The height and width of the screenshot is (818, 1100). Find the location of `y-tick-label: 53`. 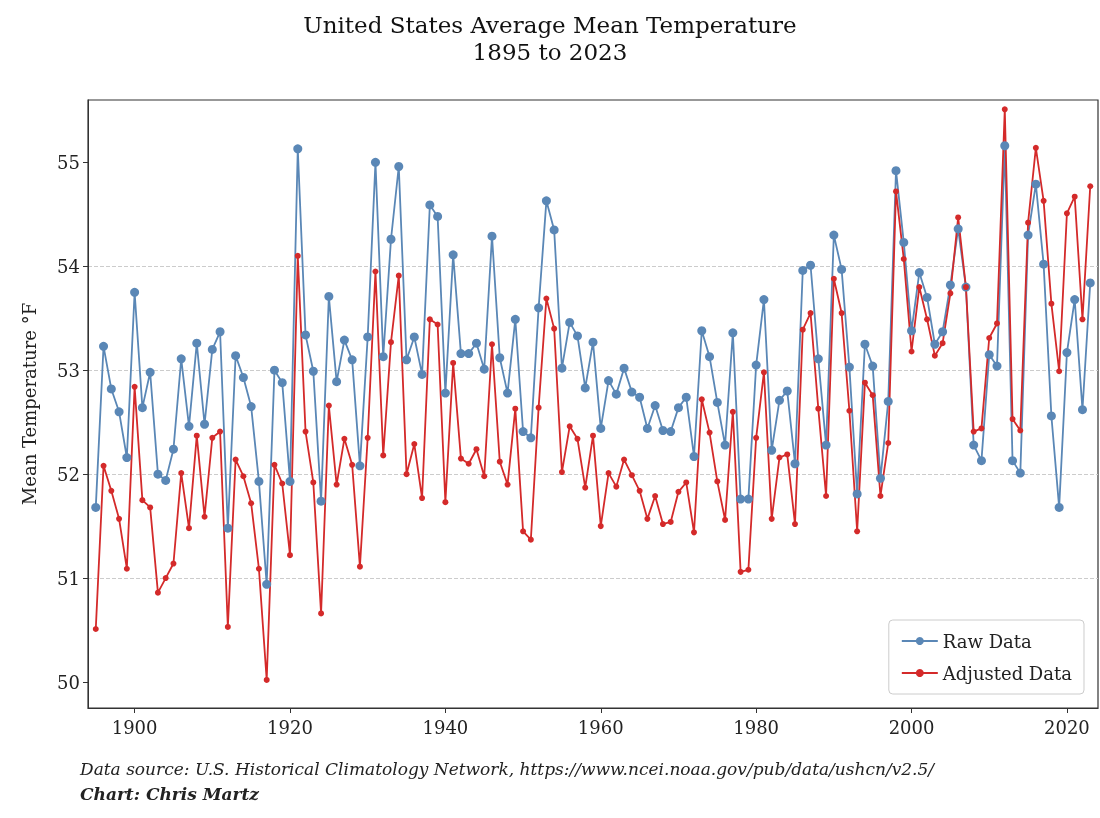

y-tick-label: 53 is located at coordinates (68, 370).